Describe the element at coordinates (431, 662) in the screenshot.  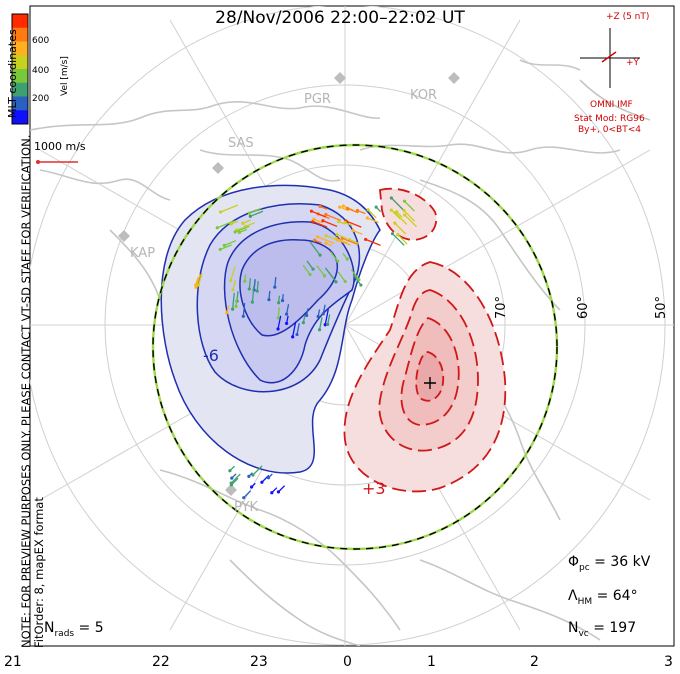
I see `mlt-tick-1: 1` at that location.